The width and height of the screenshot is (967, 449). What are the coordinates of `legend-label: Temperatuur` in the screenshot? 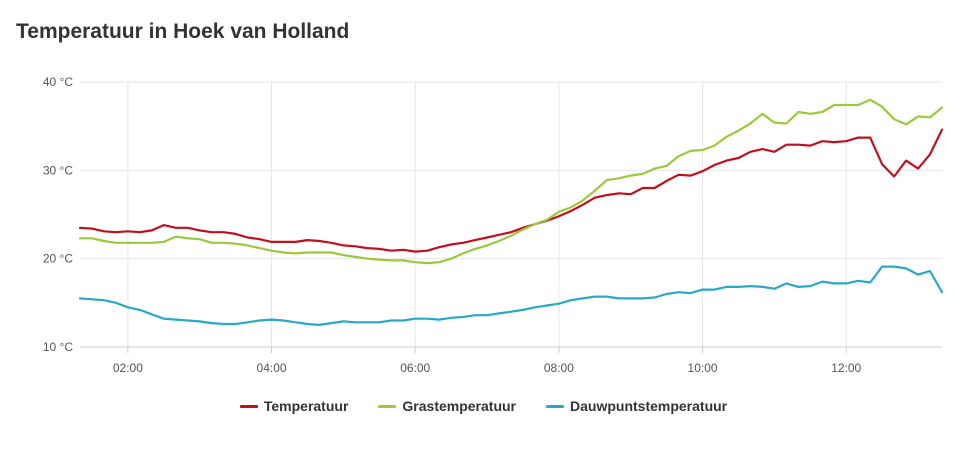 It's located at (306, 406).